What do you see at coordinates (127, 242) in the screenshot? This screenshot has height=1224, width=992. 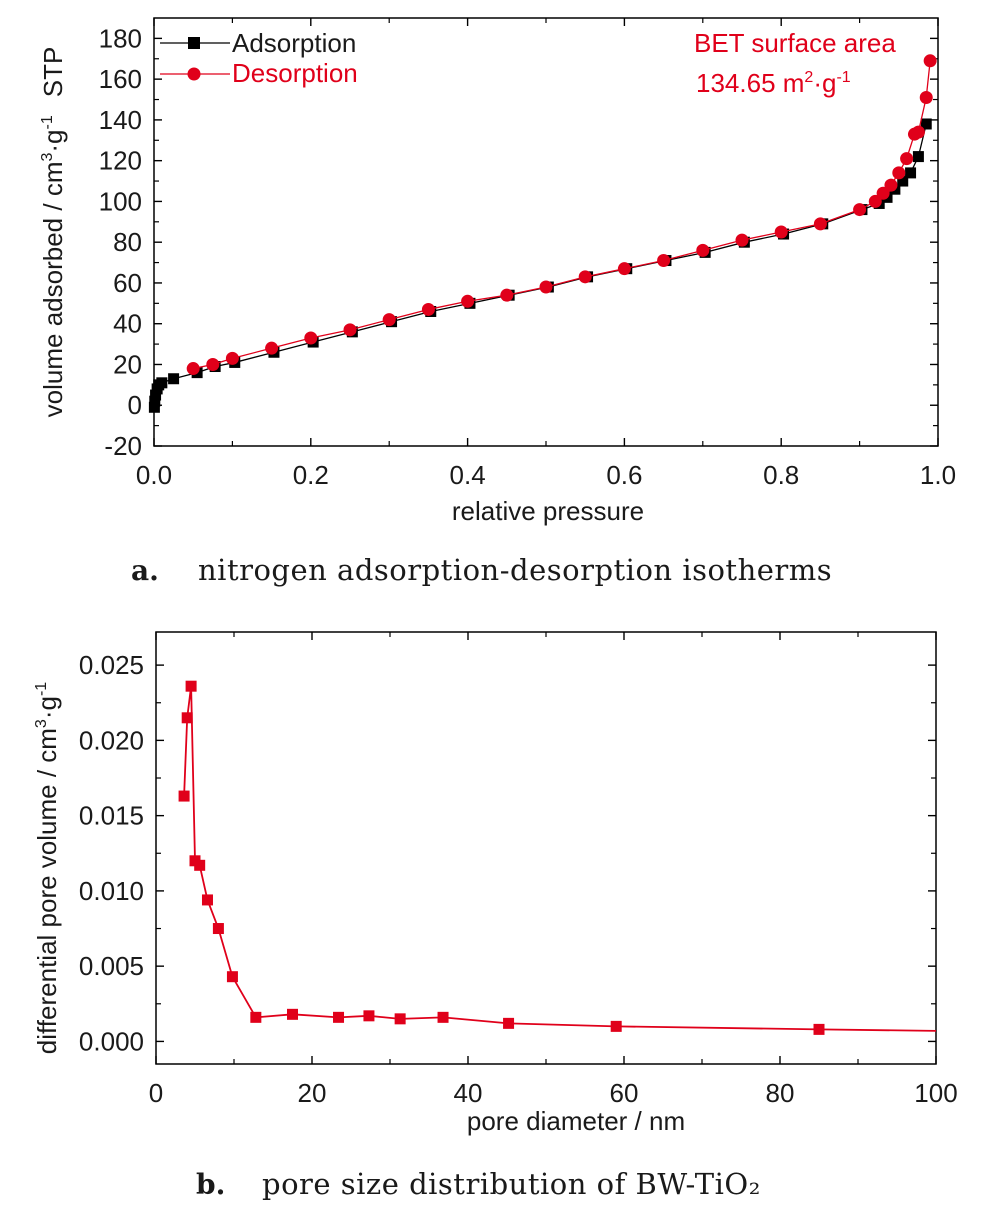 I see `y-tick-label: 80` at bounding box center [127, 242].